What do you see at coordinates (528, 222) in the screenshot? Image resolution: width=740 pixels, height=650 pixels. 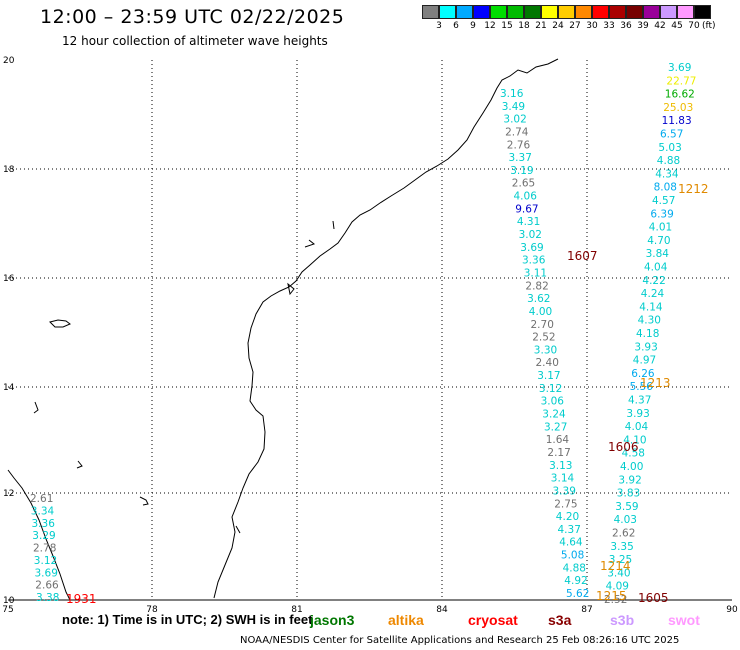 I see `wave-height-label: 4.31` at bounding box center [528, 222].